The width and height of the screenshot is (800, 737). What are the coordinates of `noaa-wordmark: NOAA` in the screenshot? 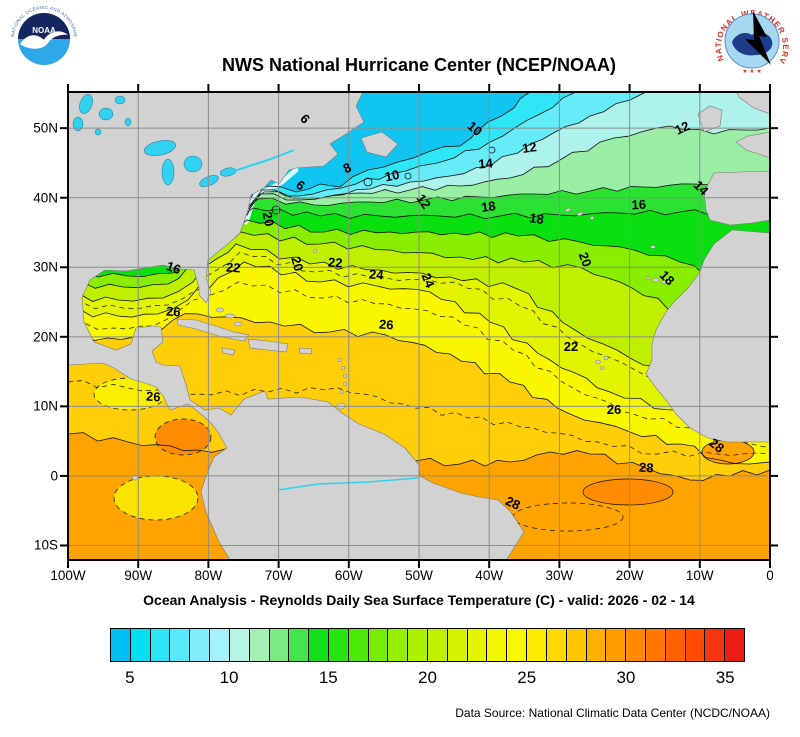 It's located at (44, 30).